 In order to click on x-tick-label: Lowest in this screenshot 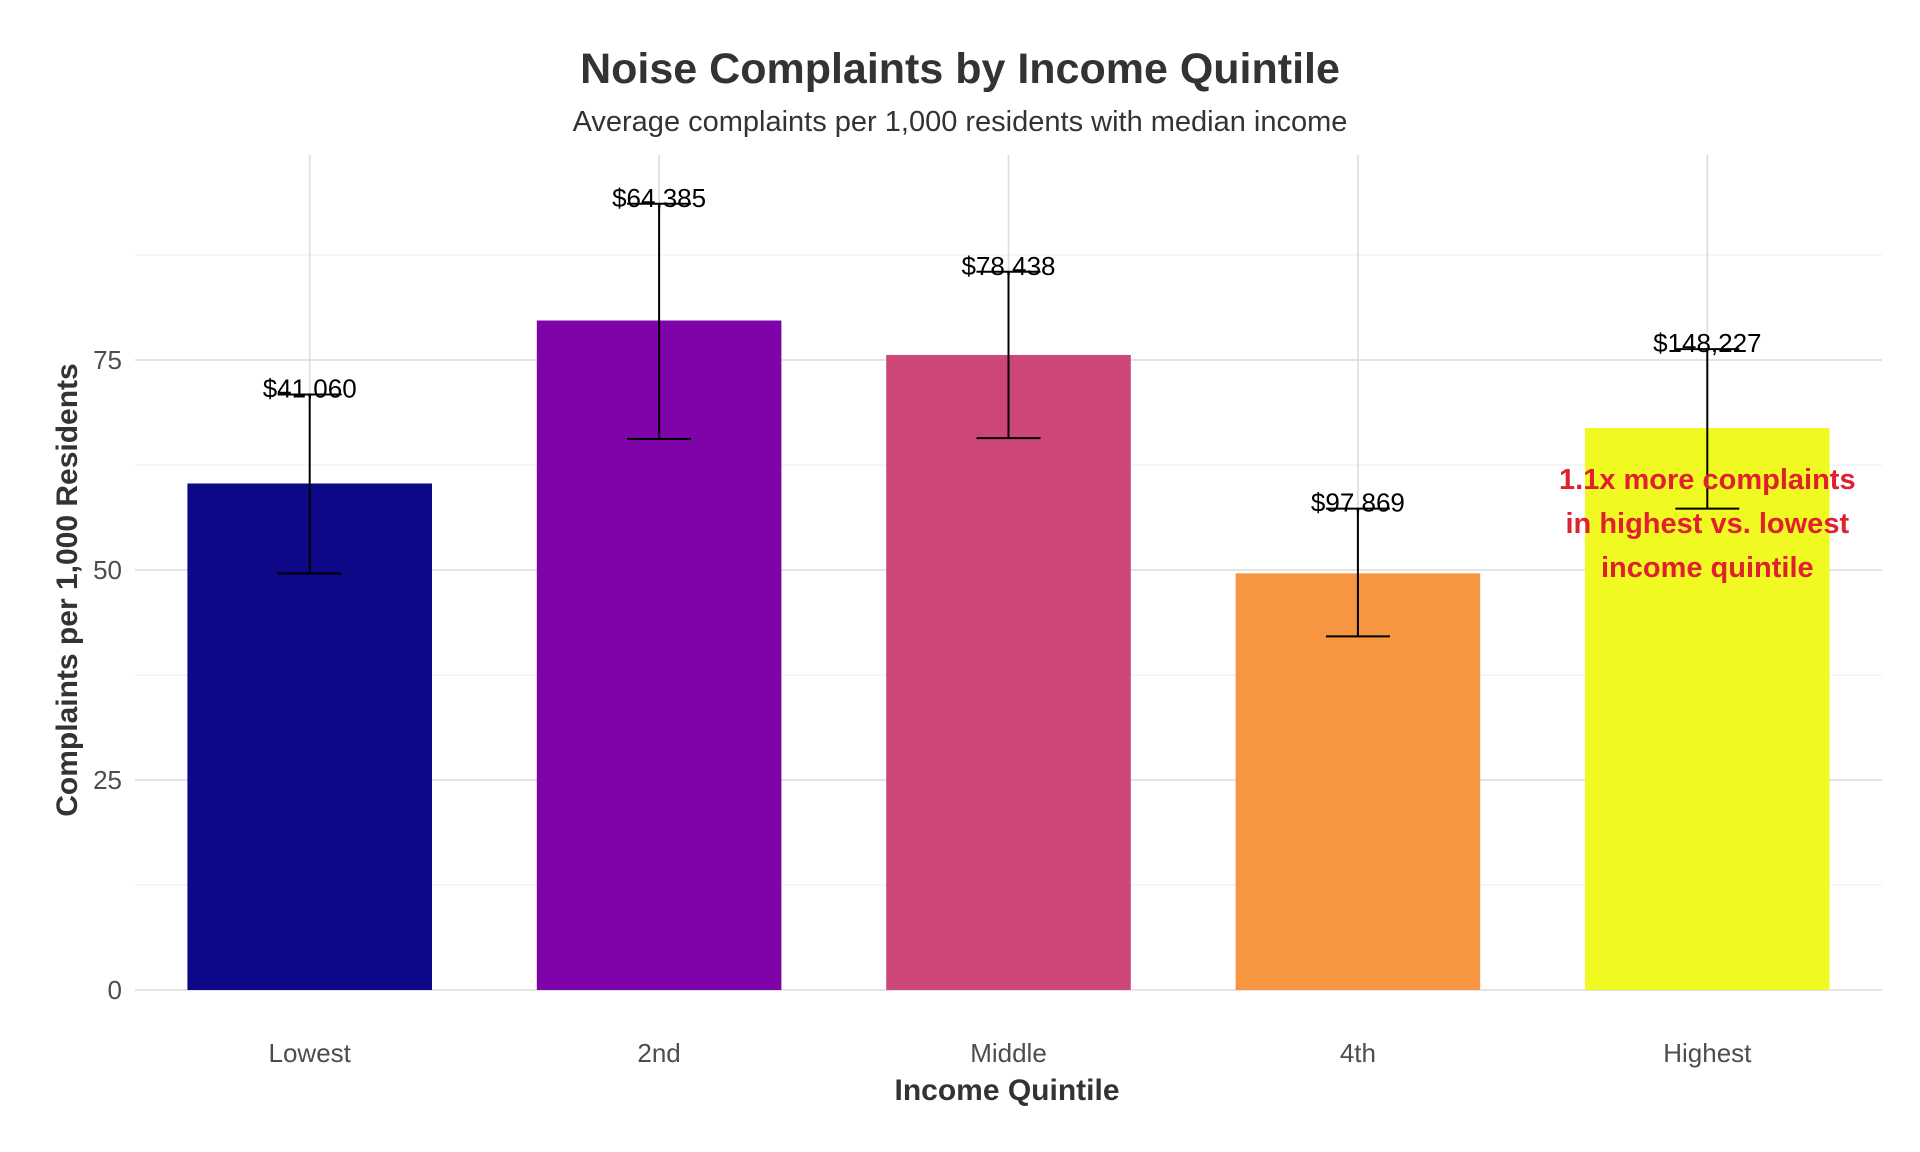, I will do `click(310, 1053)`.